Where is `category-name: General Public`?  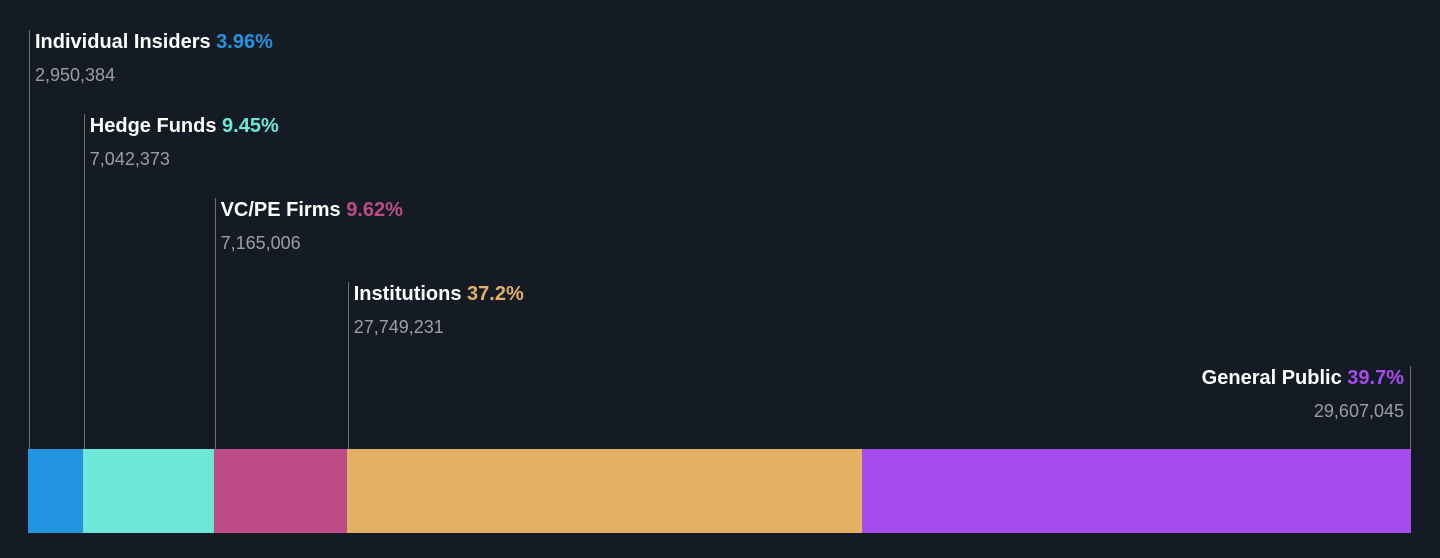 category-name: General Public is located at coordinates (1274, 378).